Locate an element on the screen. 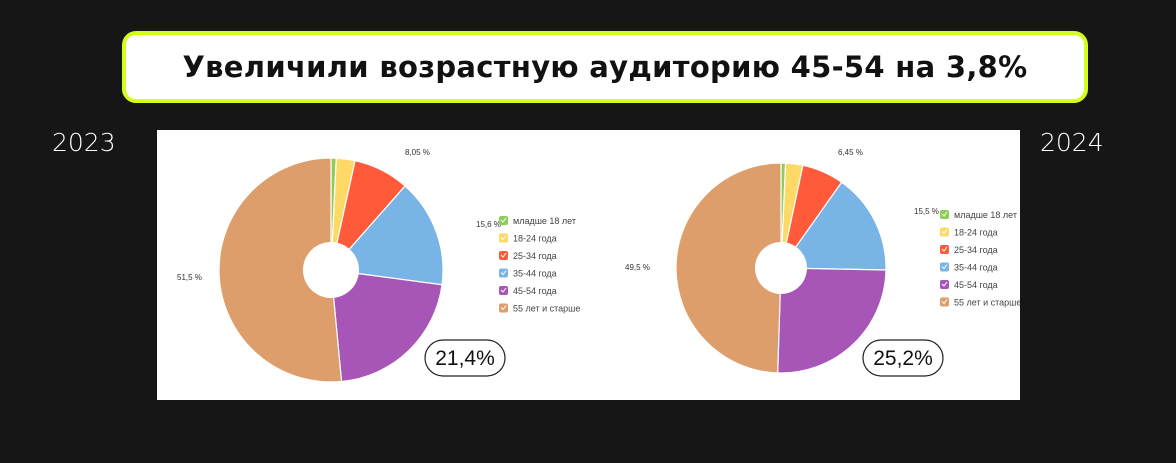 The width and height of the screenshot is (1176, 463). year-label-2024: 2024 is located at coordinates (1072, 142).